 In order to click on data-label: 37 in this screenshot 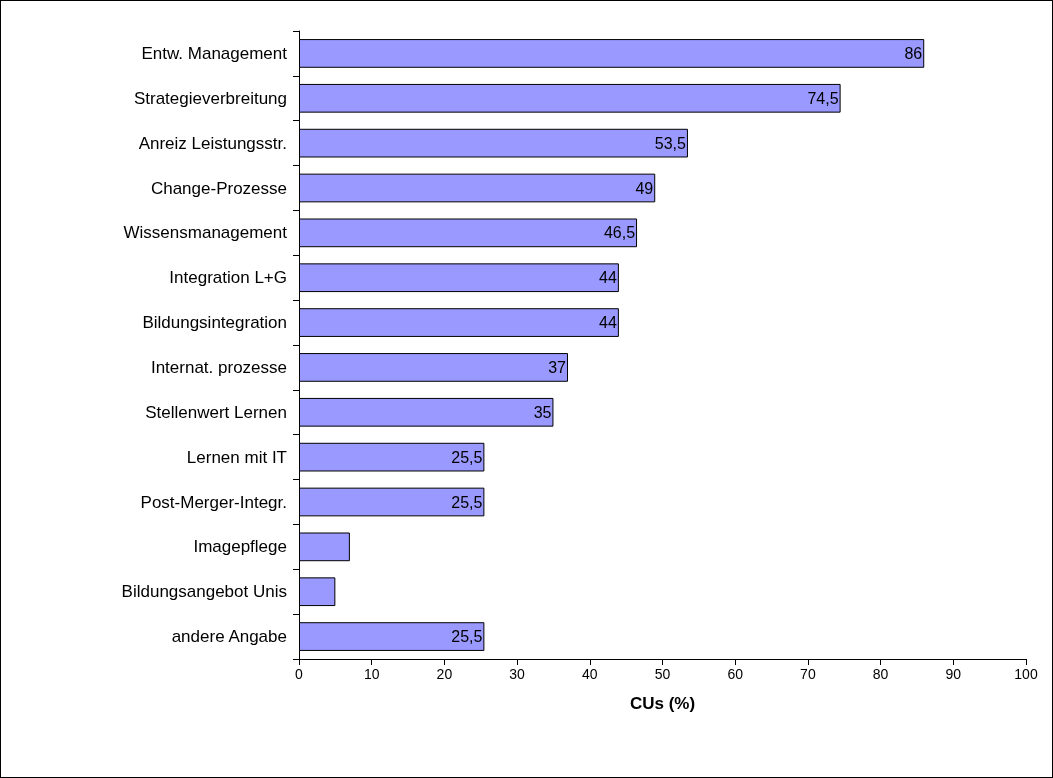, I will do `click(557, 367)`.